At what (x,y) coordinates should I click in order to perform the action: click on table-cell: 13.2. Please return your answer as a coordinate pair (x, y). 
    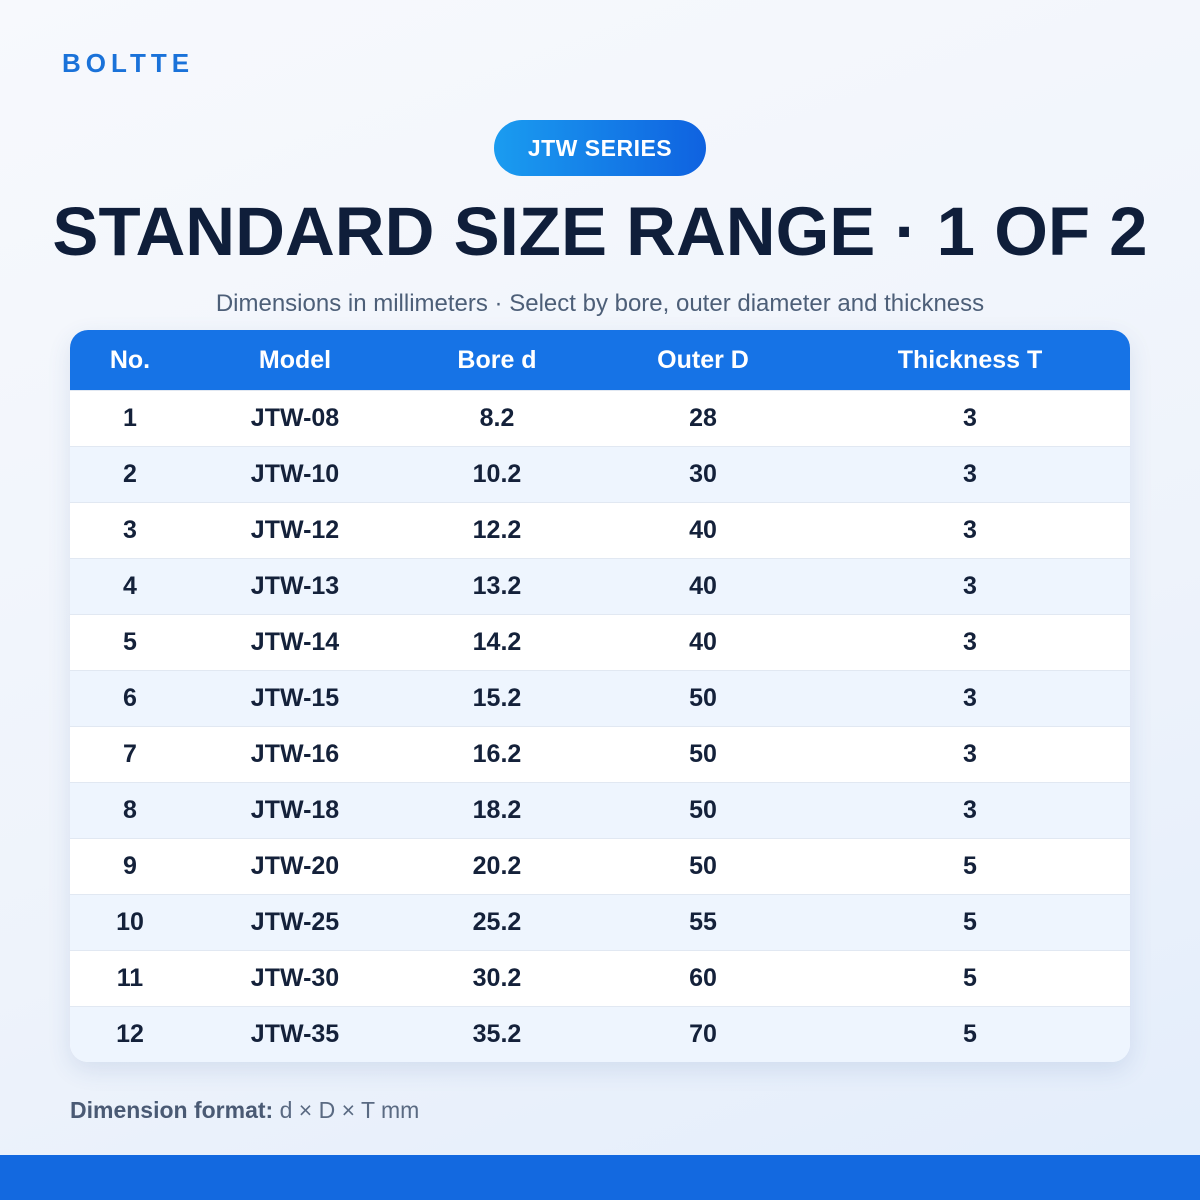
    Looking at the image, I should click on (497, 586).